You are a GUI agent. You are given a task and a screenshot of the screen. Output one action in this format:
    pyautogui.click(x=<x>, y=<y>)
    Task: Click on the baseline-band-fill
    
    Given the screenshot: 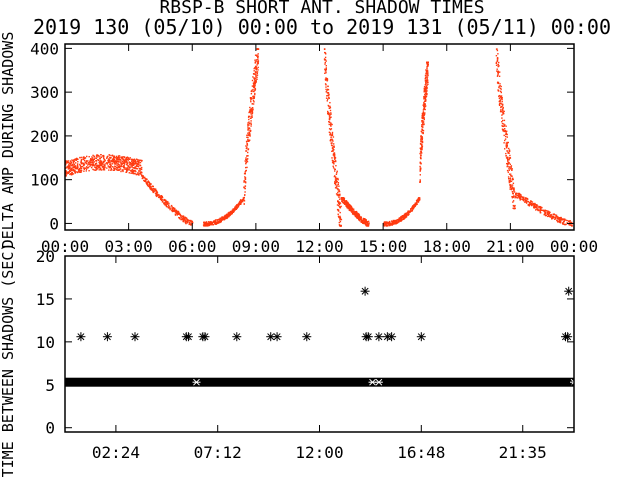 What is the action you would take?
    pyautogui.click(x=319, y=382)
    